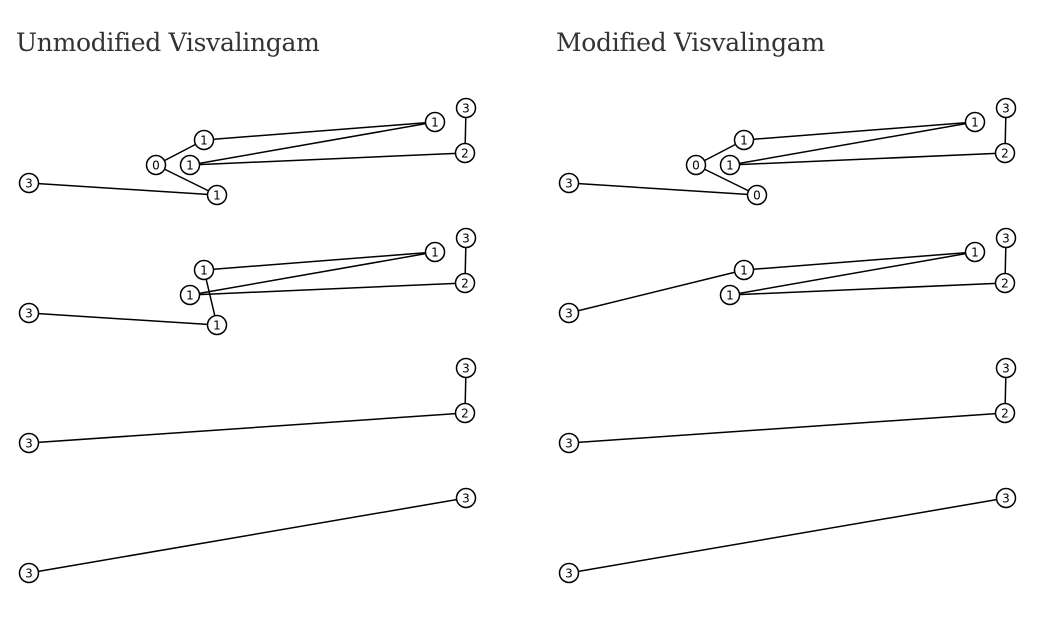 The image size is (1039, 624). I want to click on modified-stage-4: 33, so click(787, 535).